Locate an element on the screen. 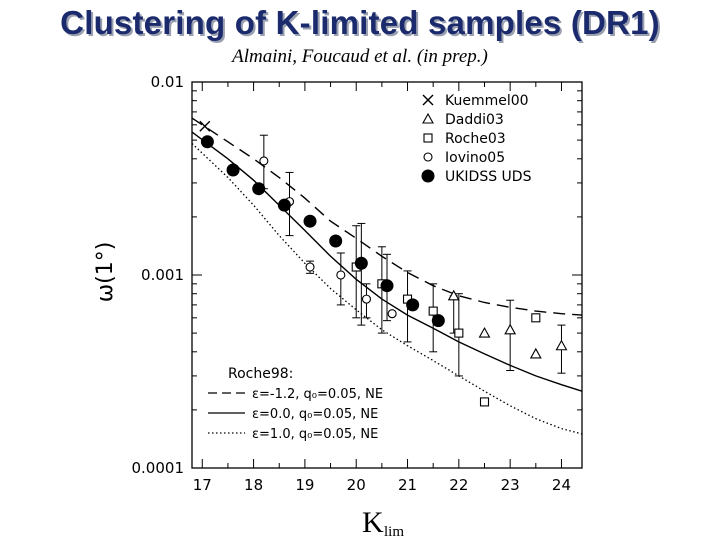 This screenshot has height=540, width=720. model-legend-title: Roche98: is located at coordinates (260, 374).